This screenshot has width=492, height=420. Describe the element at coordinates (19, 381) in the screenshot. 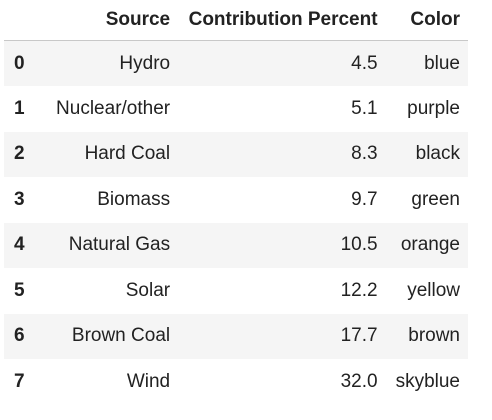

I see `row-index: 7` at that location.